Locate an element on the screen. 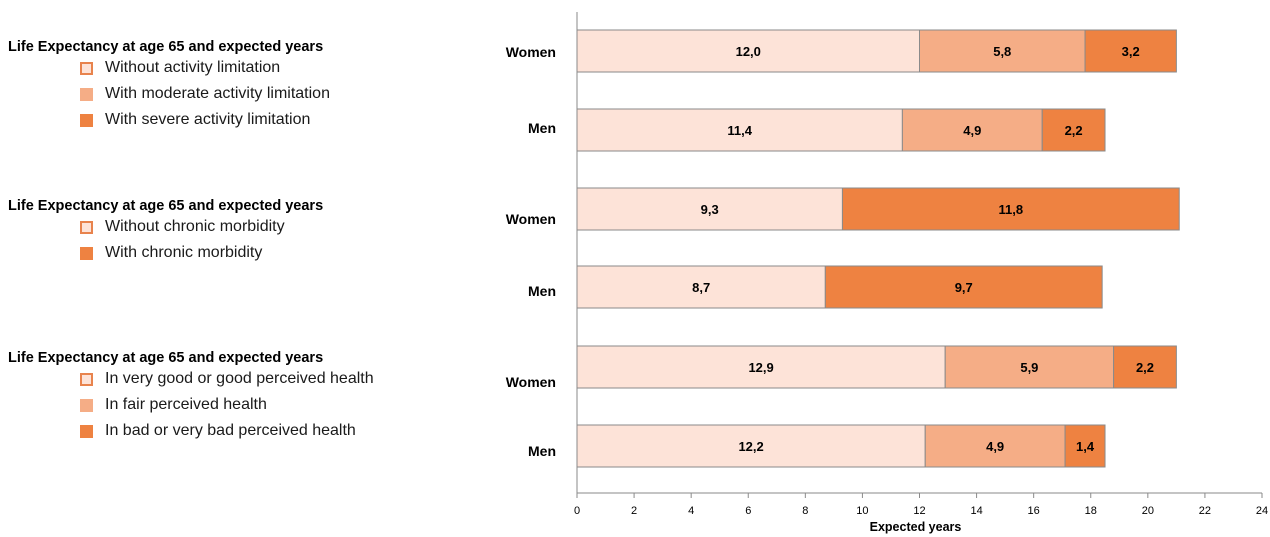 Image resolution: width=1270 pixels, height=537 pixels. legend-item: With moderate activity limitation is located at coordinates (205, 94).